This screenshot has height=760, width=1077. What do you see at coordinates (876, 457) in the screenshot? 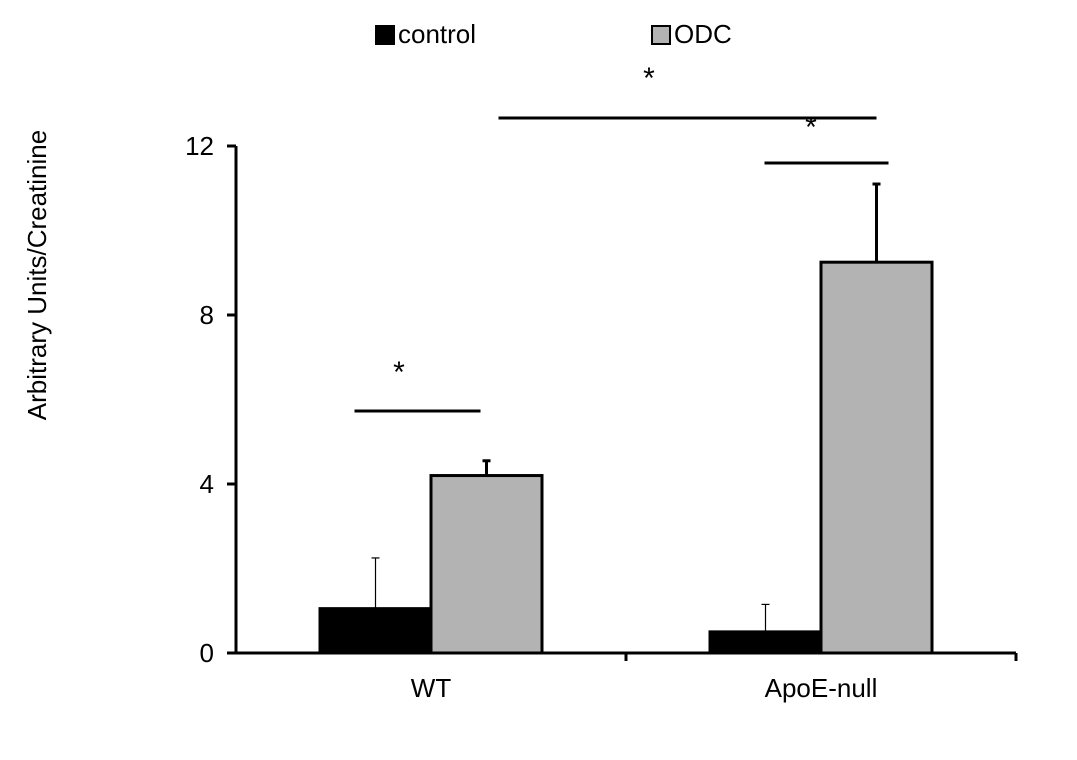
I see `bar-apoe-null-odc` at bounding box center [876, 457].